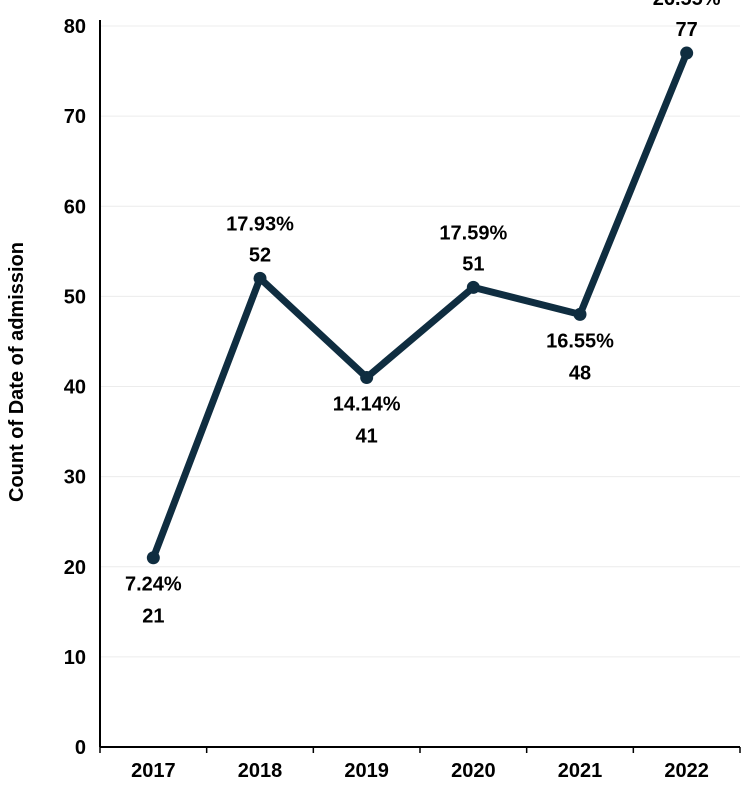  Describe the element at coordinates (153, 771) in the screenshot. I see `x-tick-label: 2017` at that location.